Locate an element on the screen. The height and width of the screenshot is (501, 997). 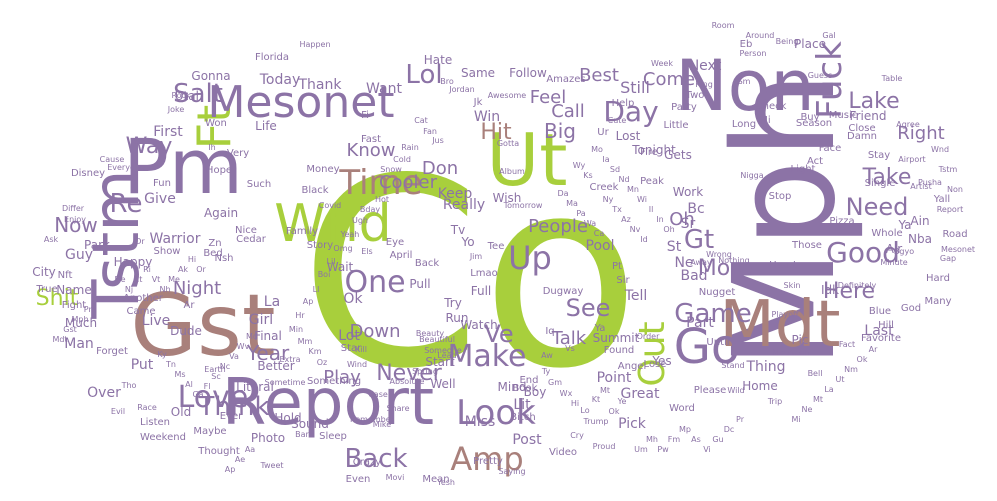
cloud-word: Black is located at coordinates (315, 190).